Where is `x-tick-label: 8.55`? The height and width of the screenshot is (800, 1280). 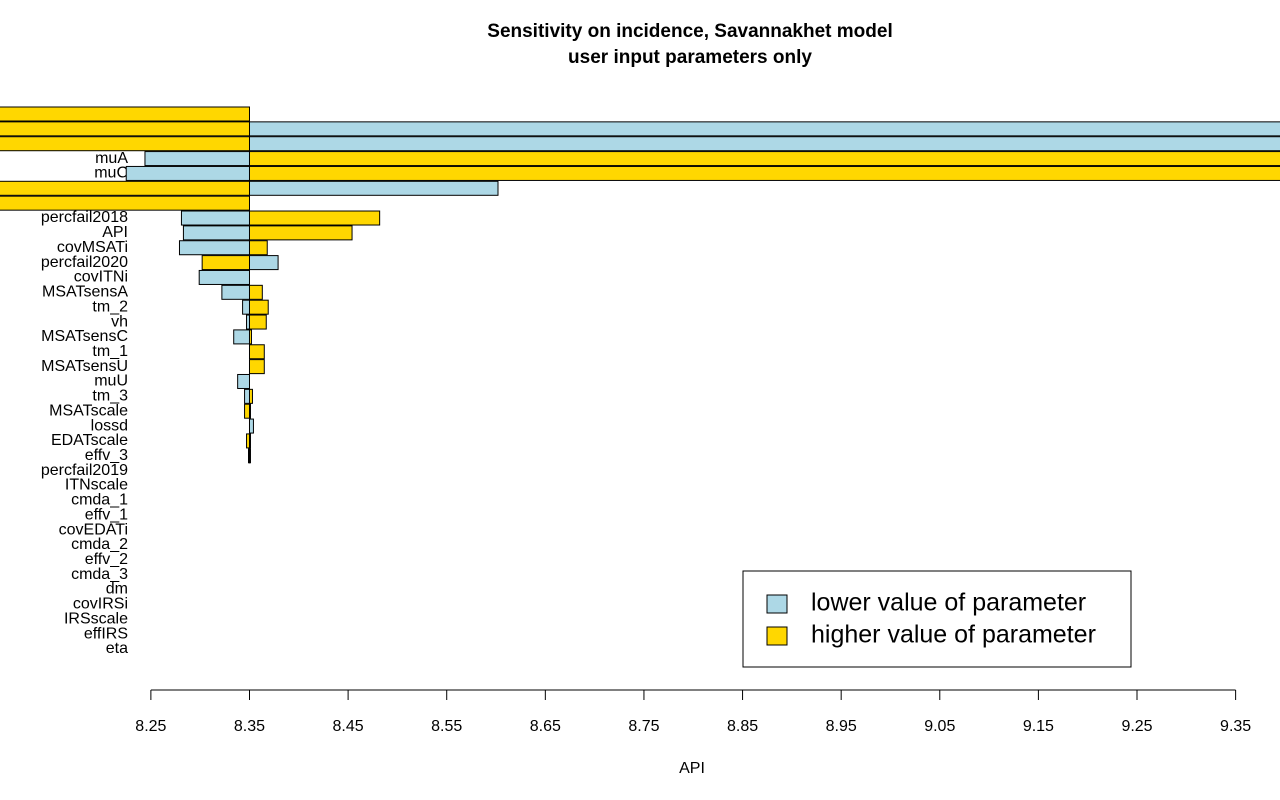
x-tick-label: 8.55 is located at coordinates (446, 726).